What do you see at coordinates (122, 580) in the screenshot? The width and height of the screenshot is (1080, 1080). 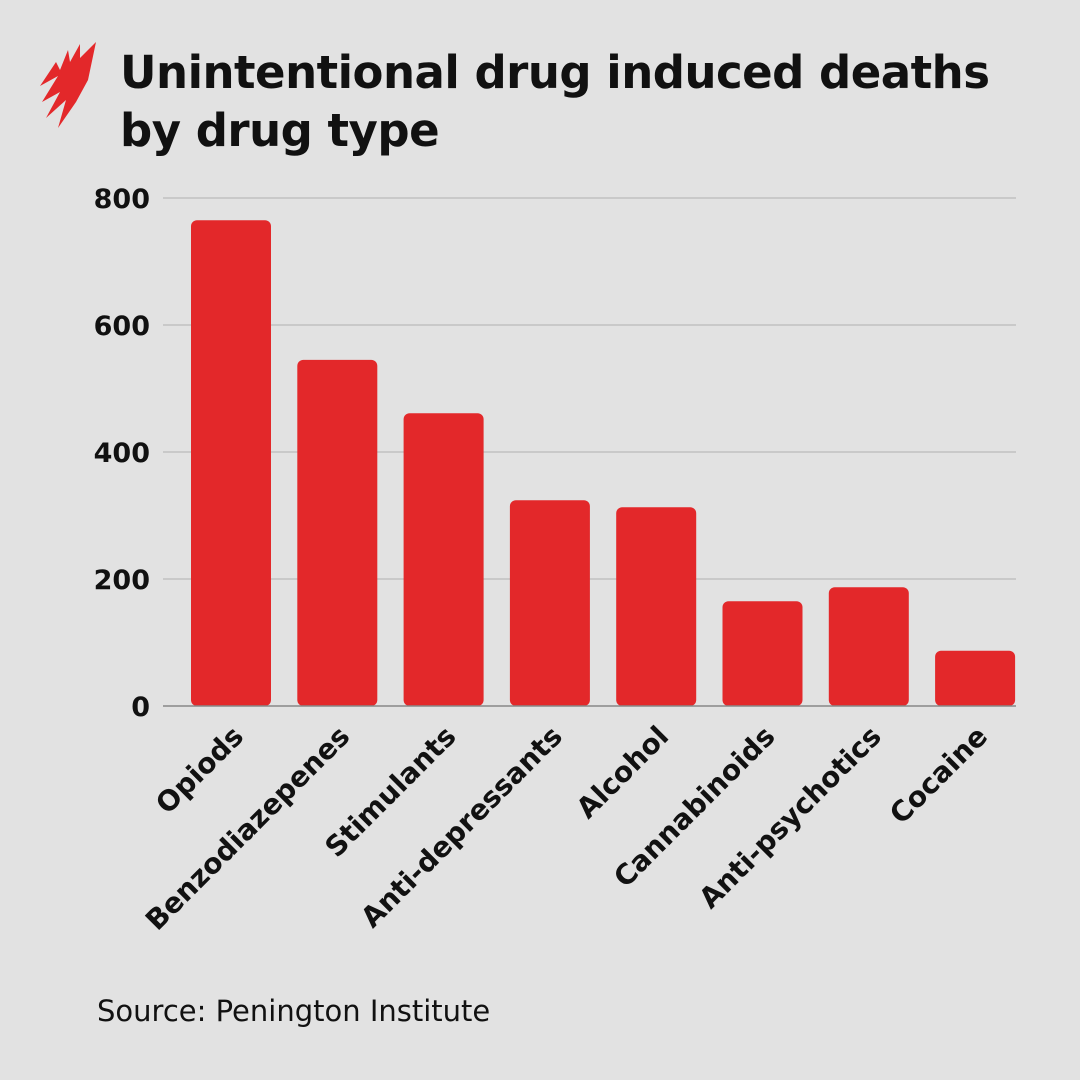 I see `y-tick-label: 200` at bounding box center [122, 580].